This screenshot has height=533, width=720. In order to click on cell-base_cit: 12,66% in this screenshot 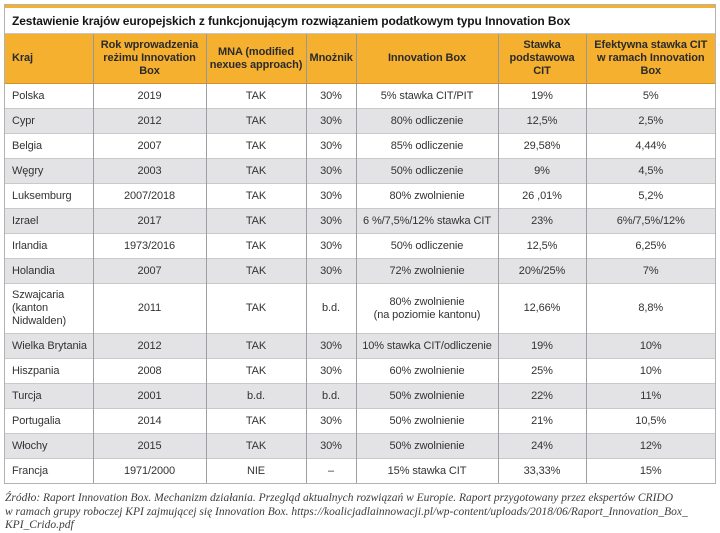, I will do `click(541, 308)`.